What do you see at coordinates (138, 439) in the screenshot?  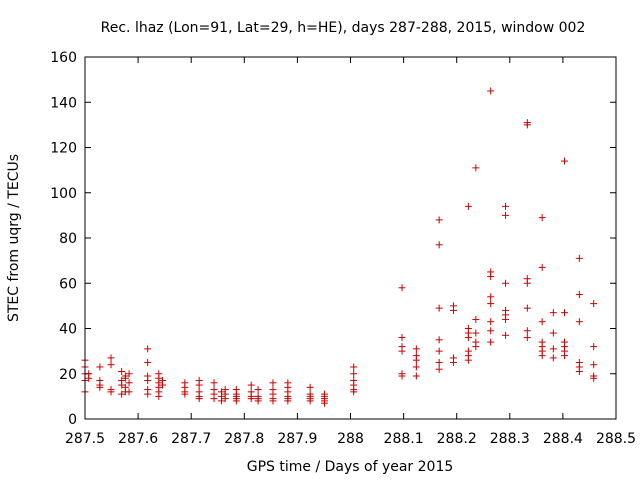 I see `x-tick-label: 287.6` at bounding box center [138, 439].